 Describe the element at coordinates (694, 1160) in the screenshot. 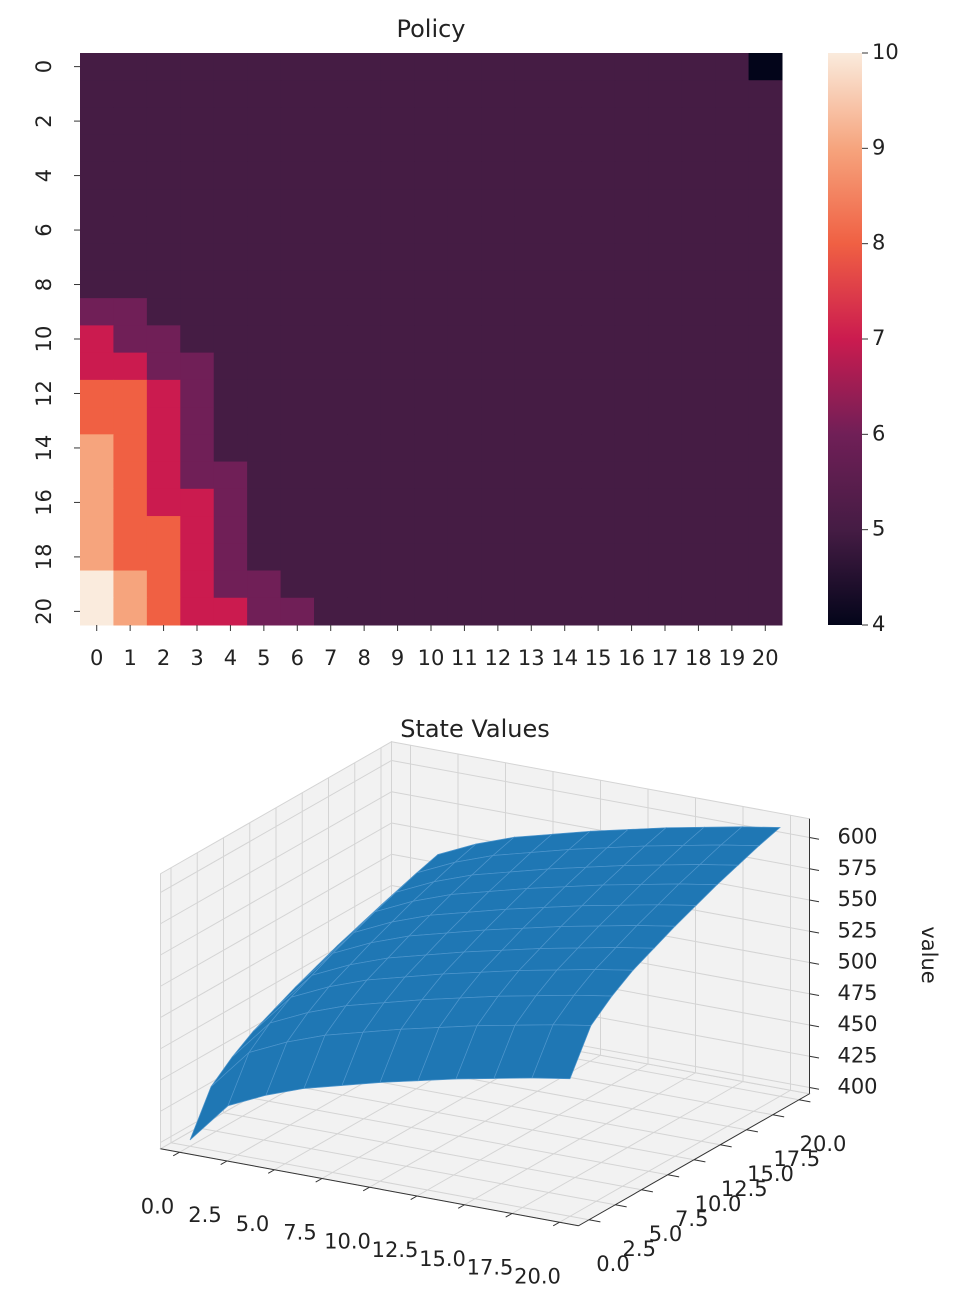

I see `y-axis` at that location.